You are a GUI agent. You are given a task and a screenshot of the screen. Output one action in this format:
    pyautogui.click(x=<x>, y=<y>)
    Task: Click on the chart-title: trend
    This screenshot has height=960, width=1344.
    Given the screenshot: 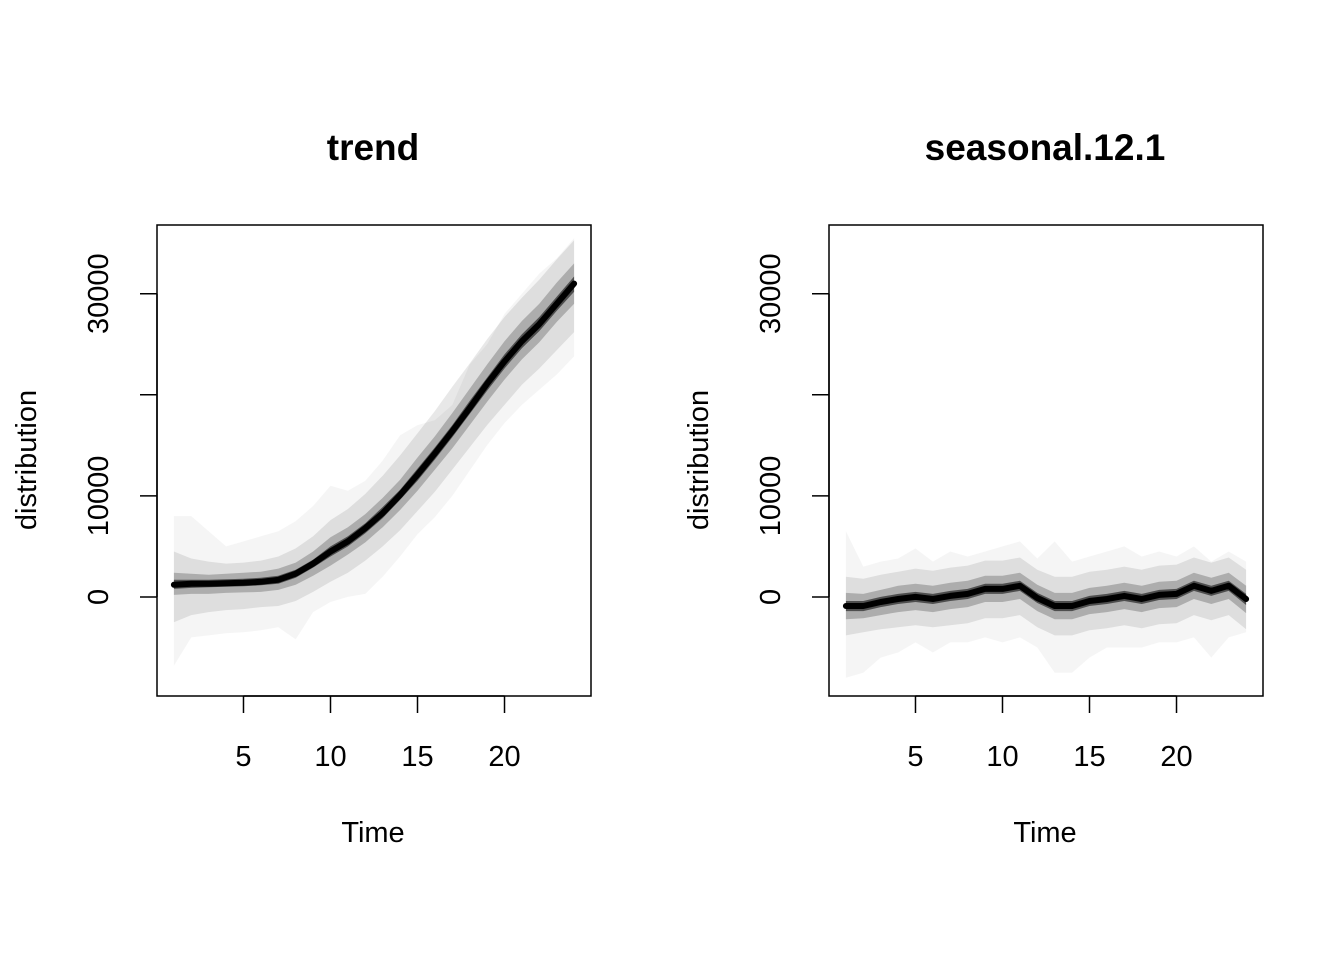 What is the action you would take?
    pyautogui.click(x=373, y=147)
    